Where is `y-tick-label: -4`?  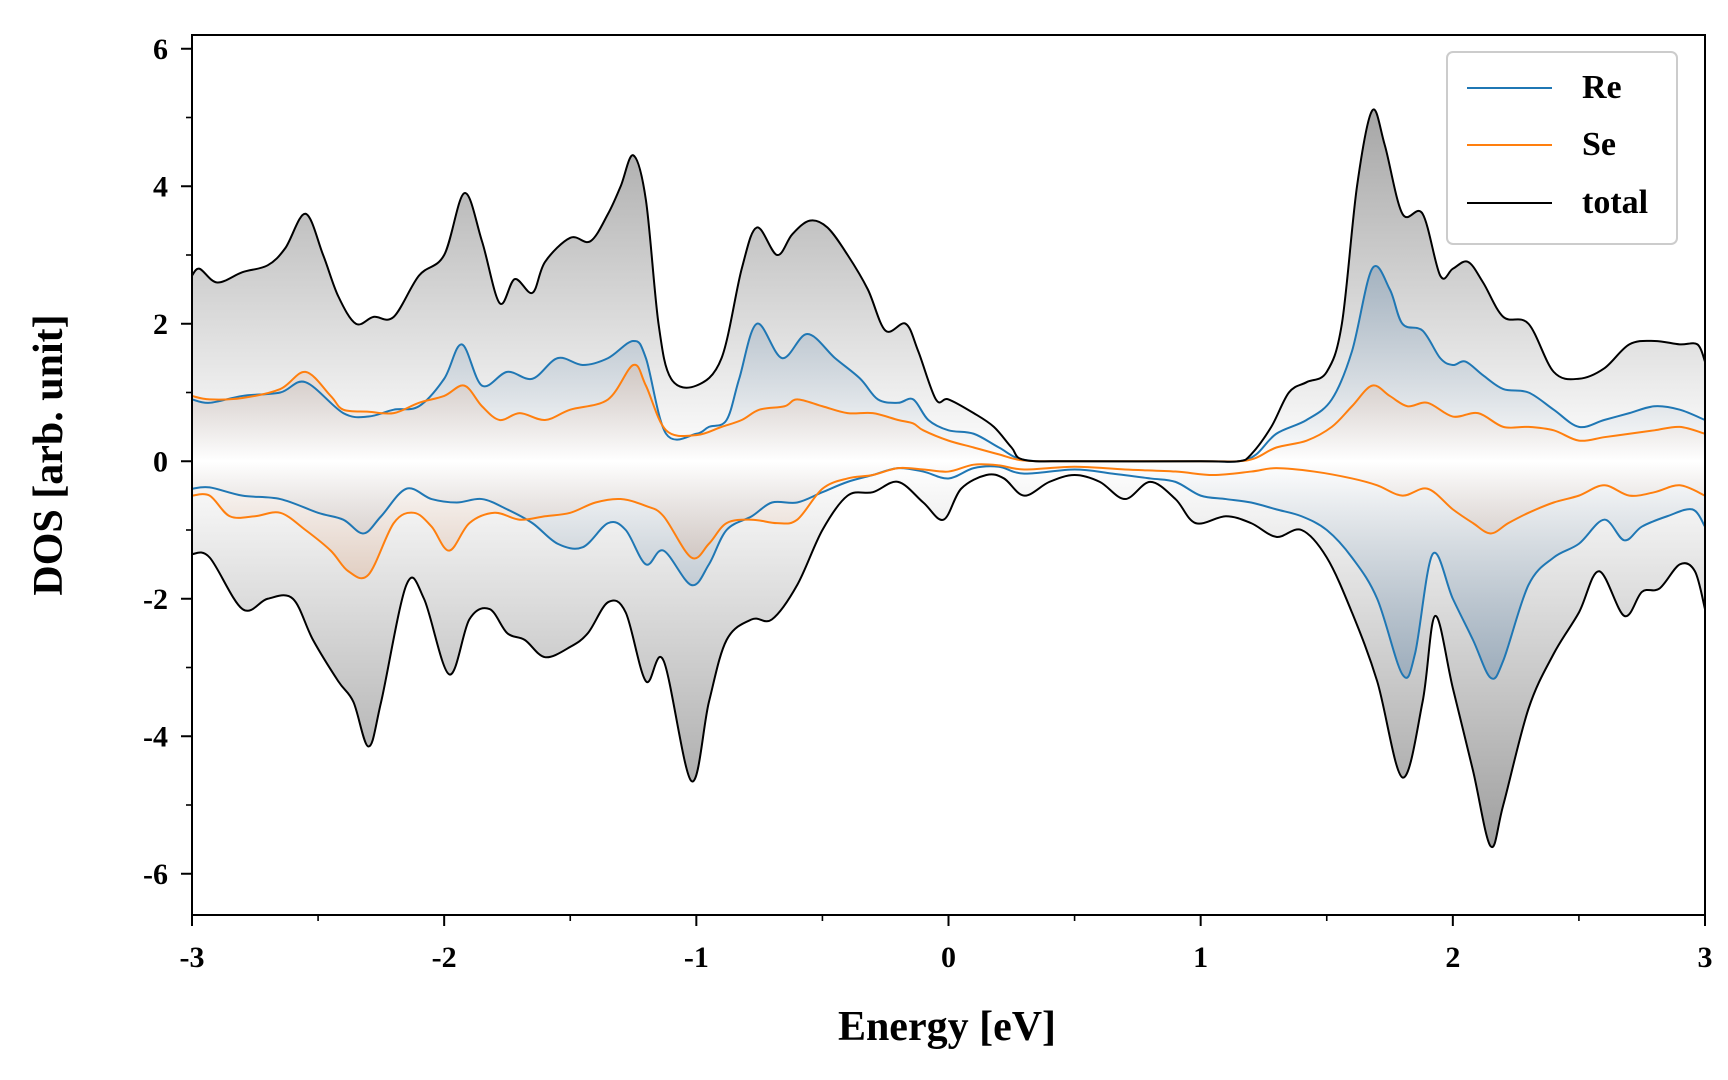
y-tick-label: -4 is located at coordinates (155, 736).